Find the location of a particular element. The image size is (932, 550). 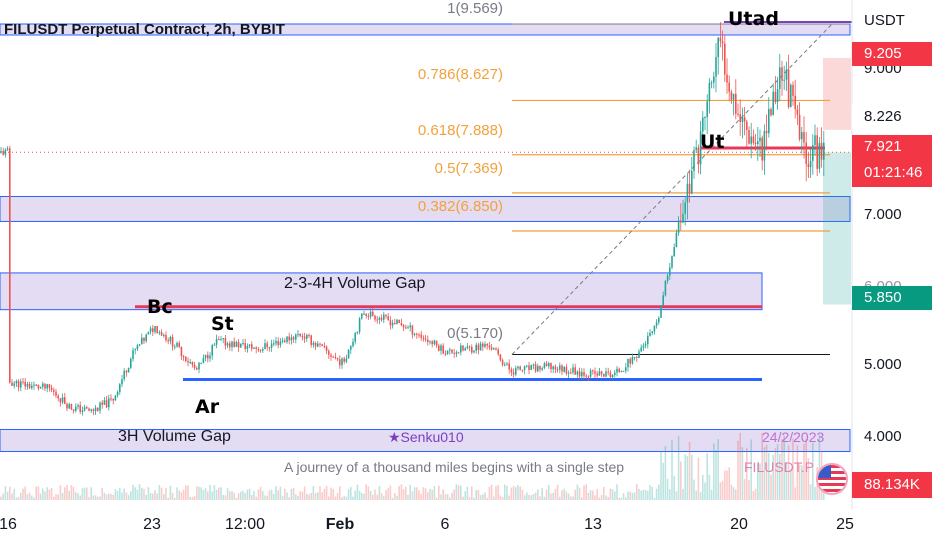

wyckoff-label: St is located at coordinates (222, 324).